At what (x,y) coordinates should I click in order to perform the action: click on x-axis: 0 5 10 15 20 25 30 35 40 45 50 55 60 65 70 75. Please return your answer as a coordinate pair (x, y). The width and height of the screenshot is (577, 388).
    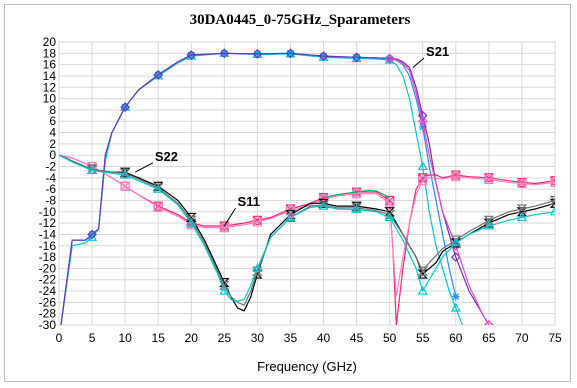
    Looking at the image, I should click on (309, 338).